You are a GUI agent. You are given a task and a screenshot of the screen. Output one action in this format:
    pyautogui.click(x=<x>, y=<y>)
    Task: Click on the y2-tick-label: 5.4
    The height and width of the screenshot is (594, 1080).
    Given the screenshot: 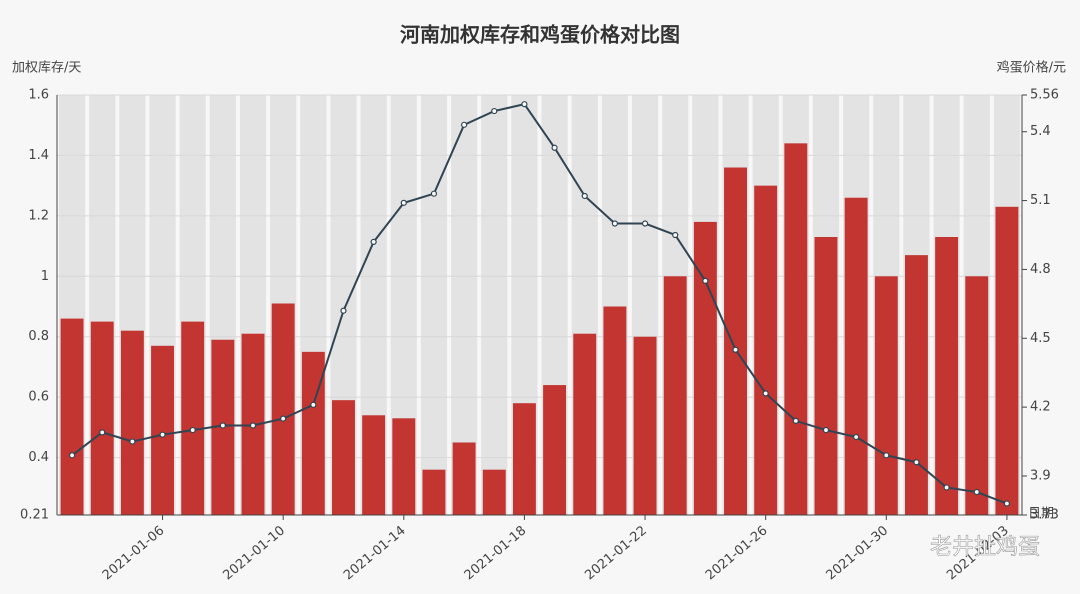 What is the action you would take?
    pyautogui.click(x=1040, y=131)
    